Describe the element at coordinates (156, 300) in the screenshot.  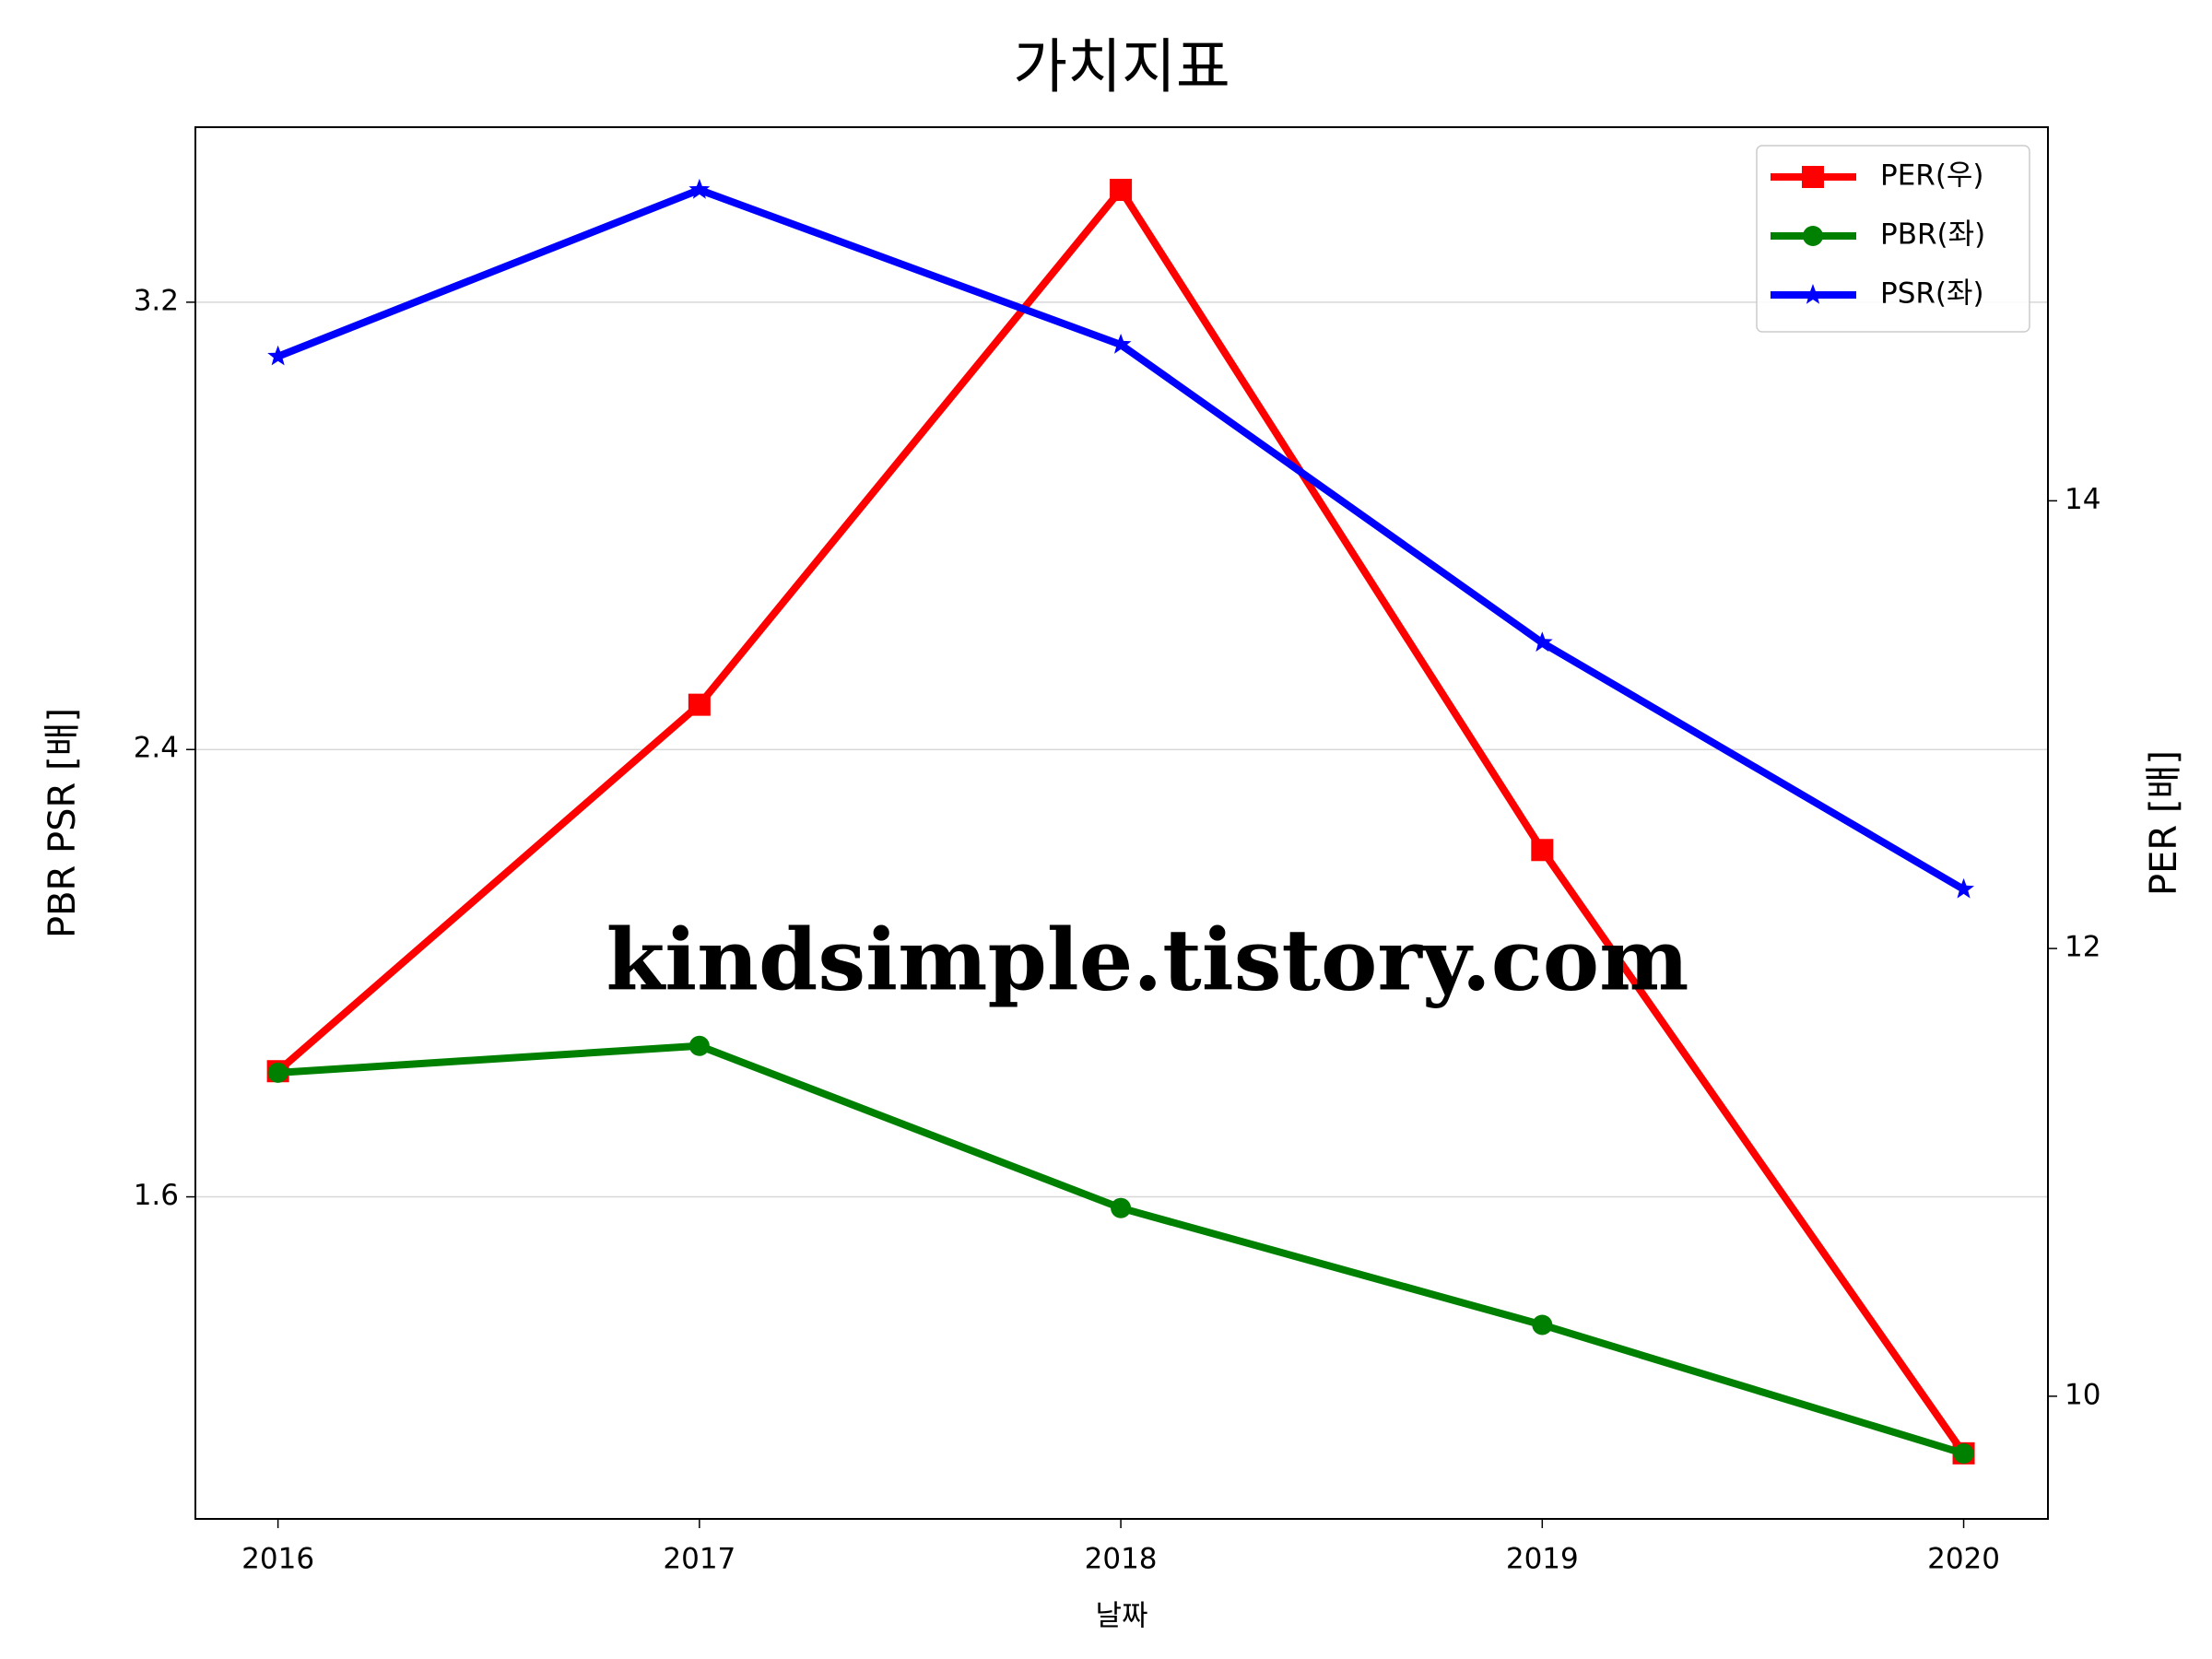
I see `y-tick-label: 3.2` at that location.